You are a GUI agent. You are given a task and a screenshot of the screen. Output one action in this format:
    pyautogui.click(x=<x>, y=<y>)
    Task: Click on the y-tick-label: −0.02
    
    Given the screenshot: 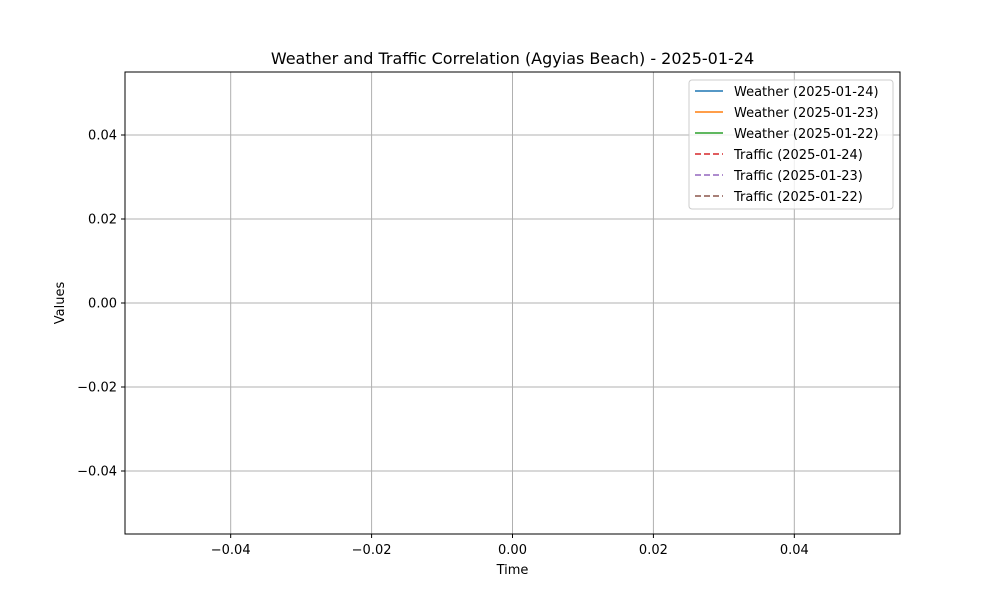 What is the action you would take?
    pyautogui.click(x=97, y=388)
    